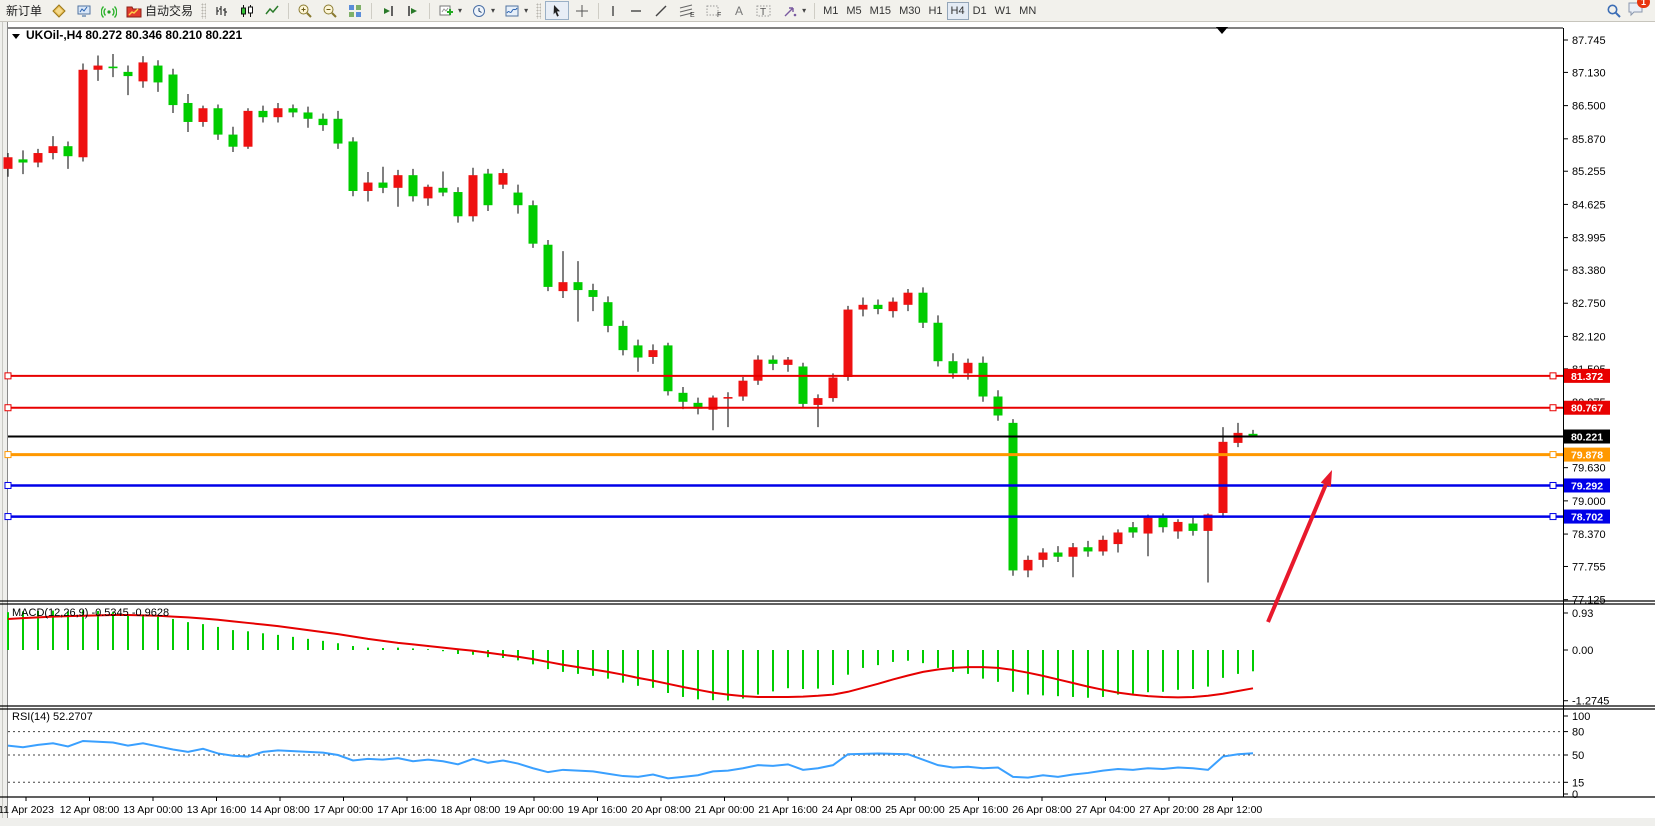  I want to click on tf-W1: W1, so click(1003, 11).